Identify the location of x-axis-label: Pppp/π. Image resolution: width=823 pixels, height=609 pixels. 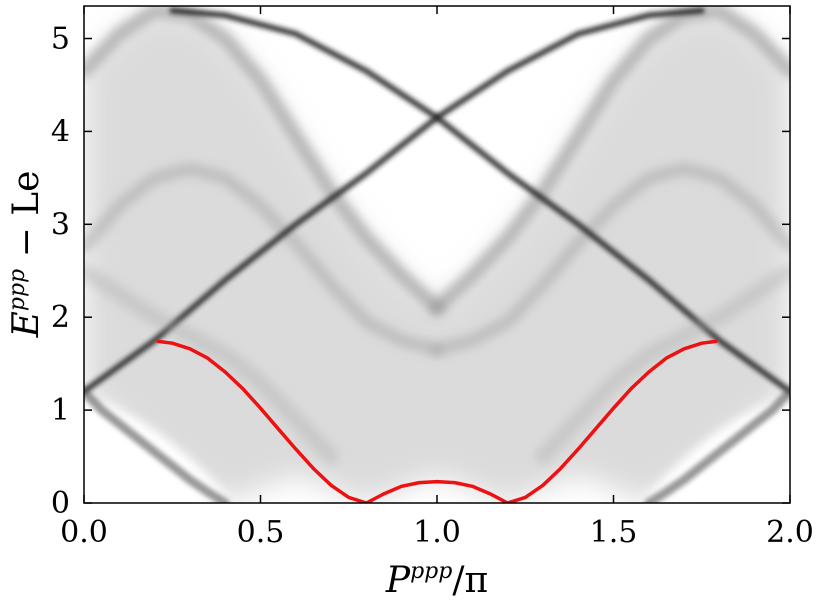
(436, 580).